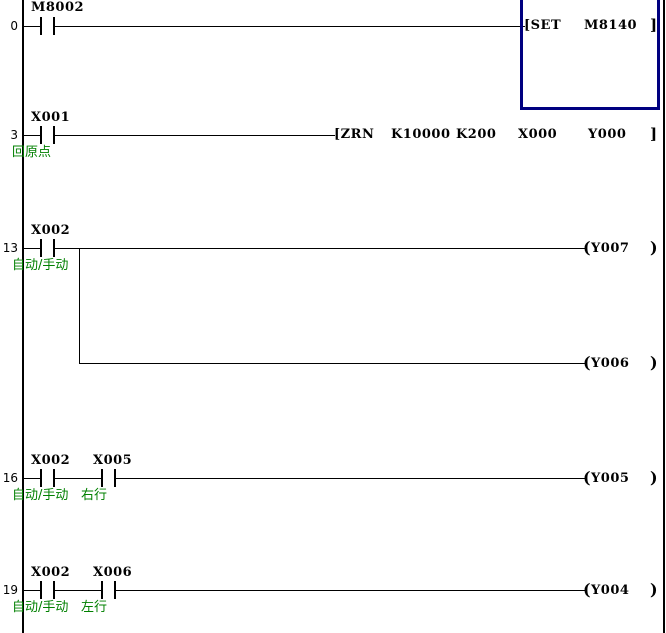 Image resolution: width=666 pixels, height=633 pixels. I want to click on instruction-zrn-operand-3: Y000, so click(607, 134).